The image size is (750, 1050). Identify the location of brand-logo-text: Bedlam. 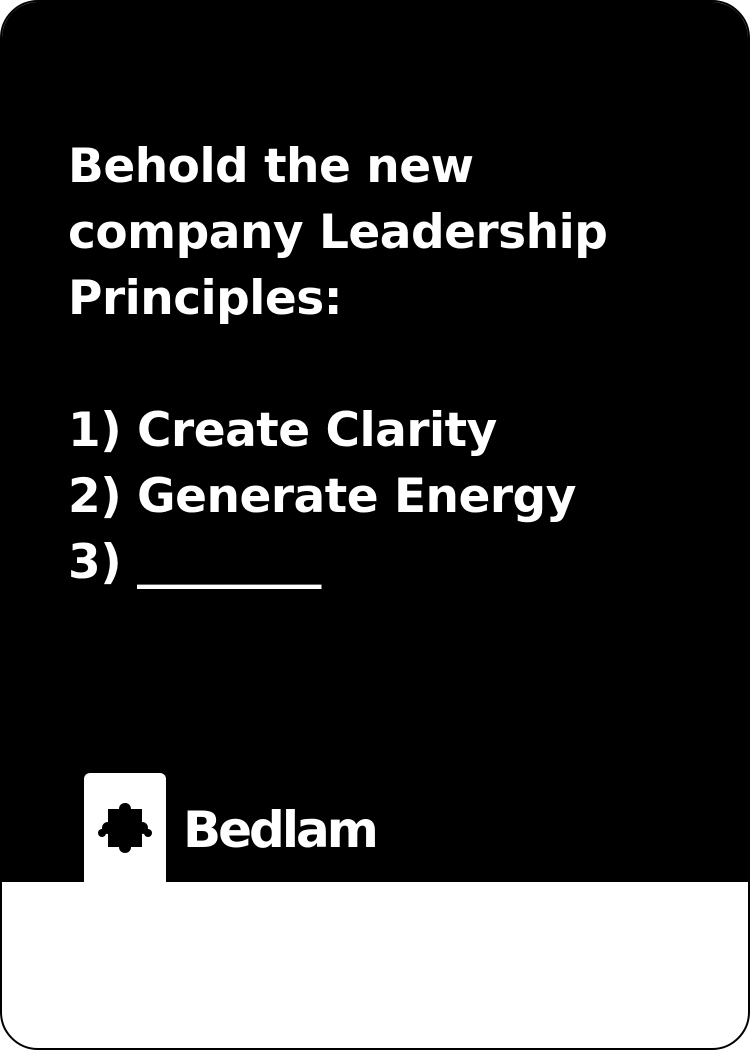
(281, 830).